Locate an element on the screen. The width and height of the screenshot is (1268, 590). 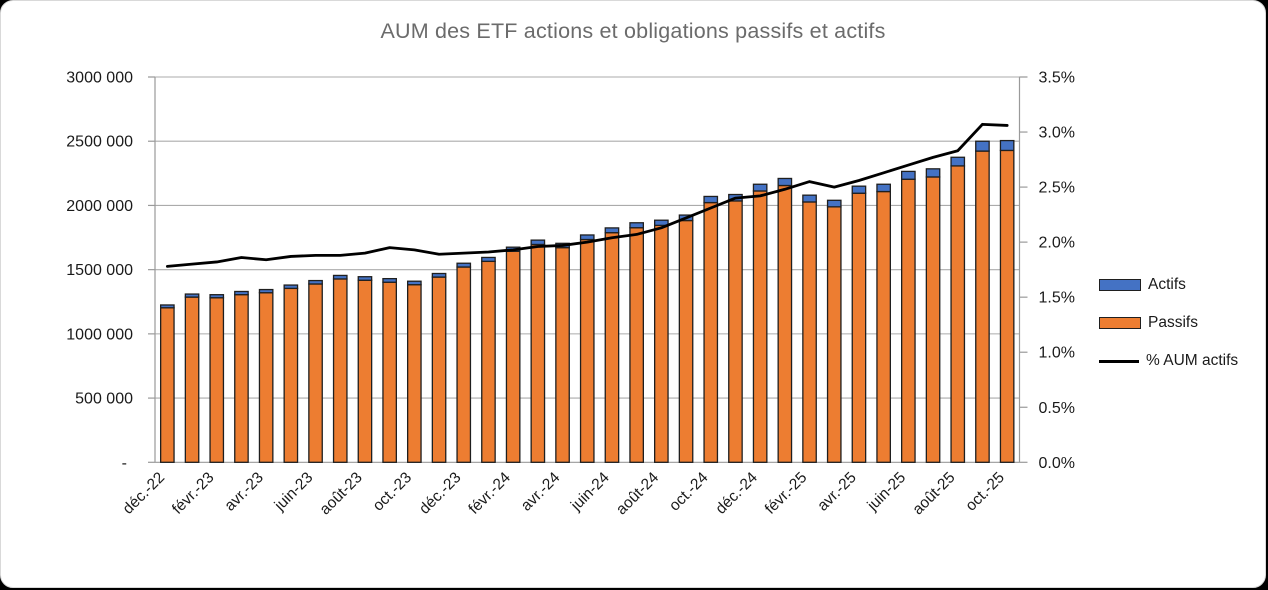
x-axis-label: août-24 is located at coordinates (637, 493).